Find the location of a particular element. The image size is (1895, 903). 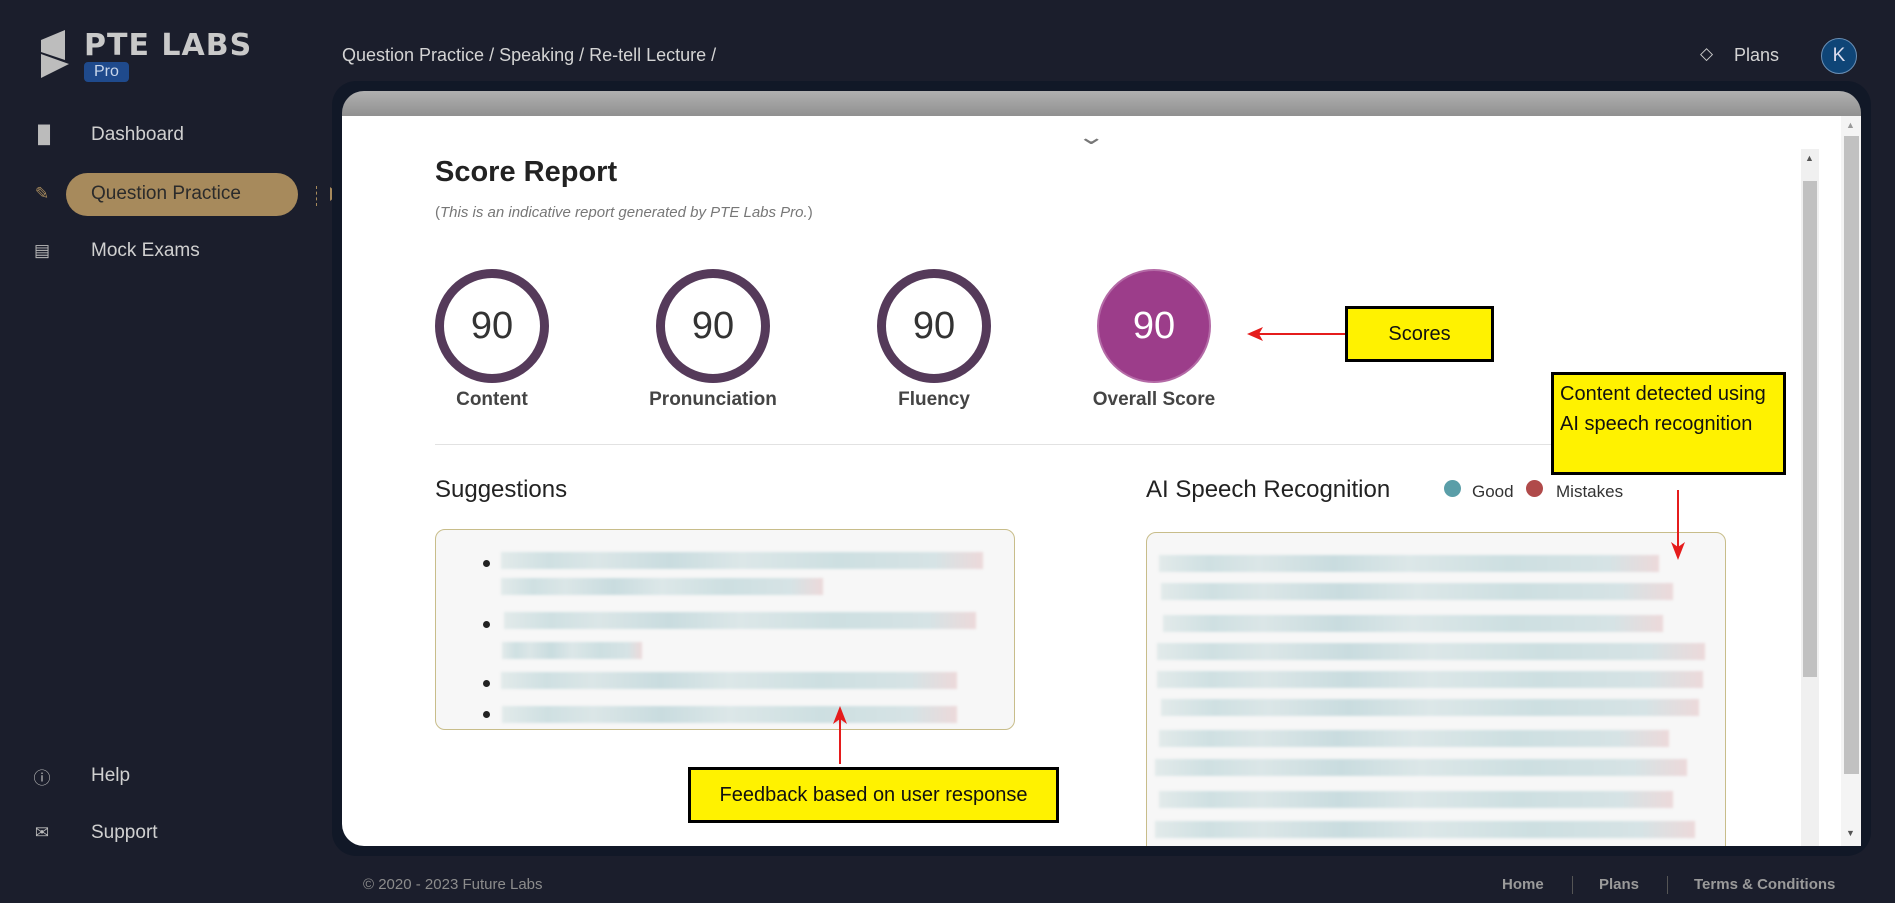

score-label: Pronunciation is located at coordinates (713, 399).